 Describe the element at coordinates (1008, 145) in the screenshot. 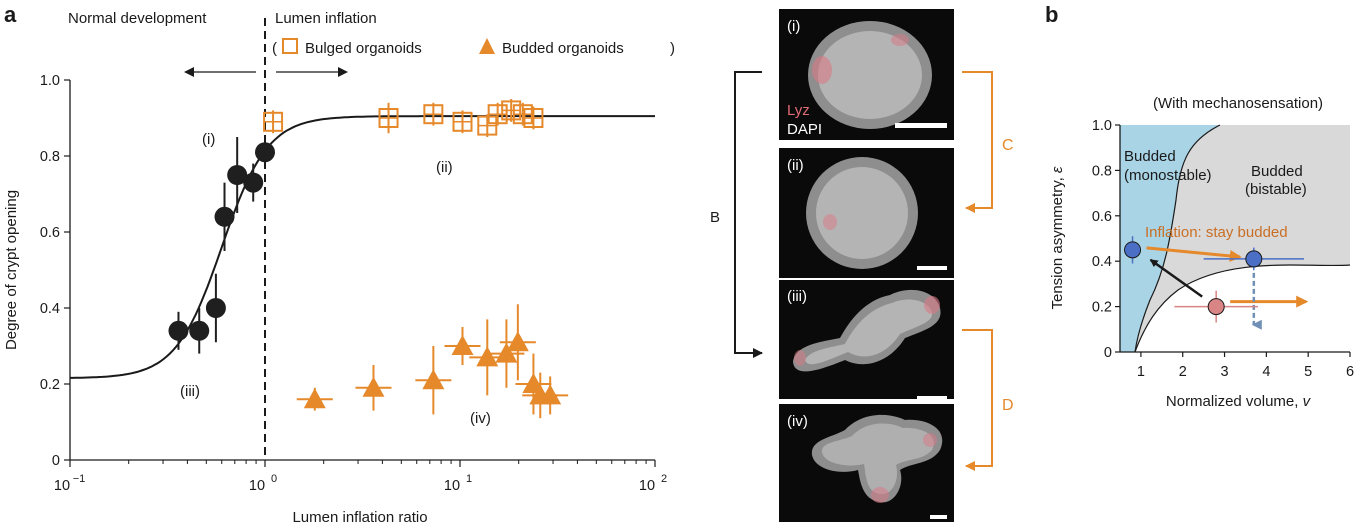

I see `bracket-c-label: C` at that location.